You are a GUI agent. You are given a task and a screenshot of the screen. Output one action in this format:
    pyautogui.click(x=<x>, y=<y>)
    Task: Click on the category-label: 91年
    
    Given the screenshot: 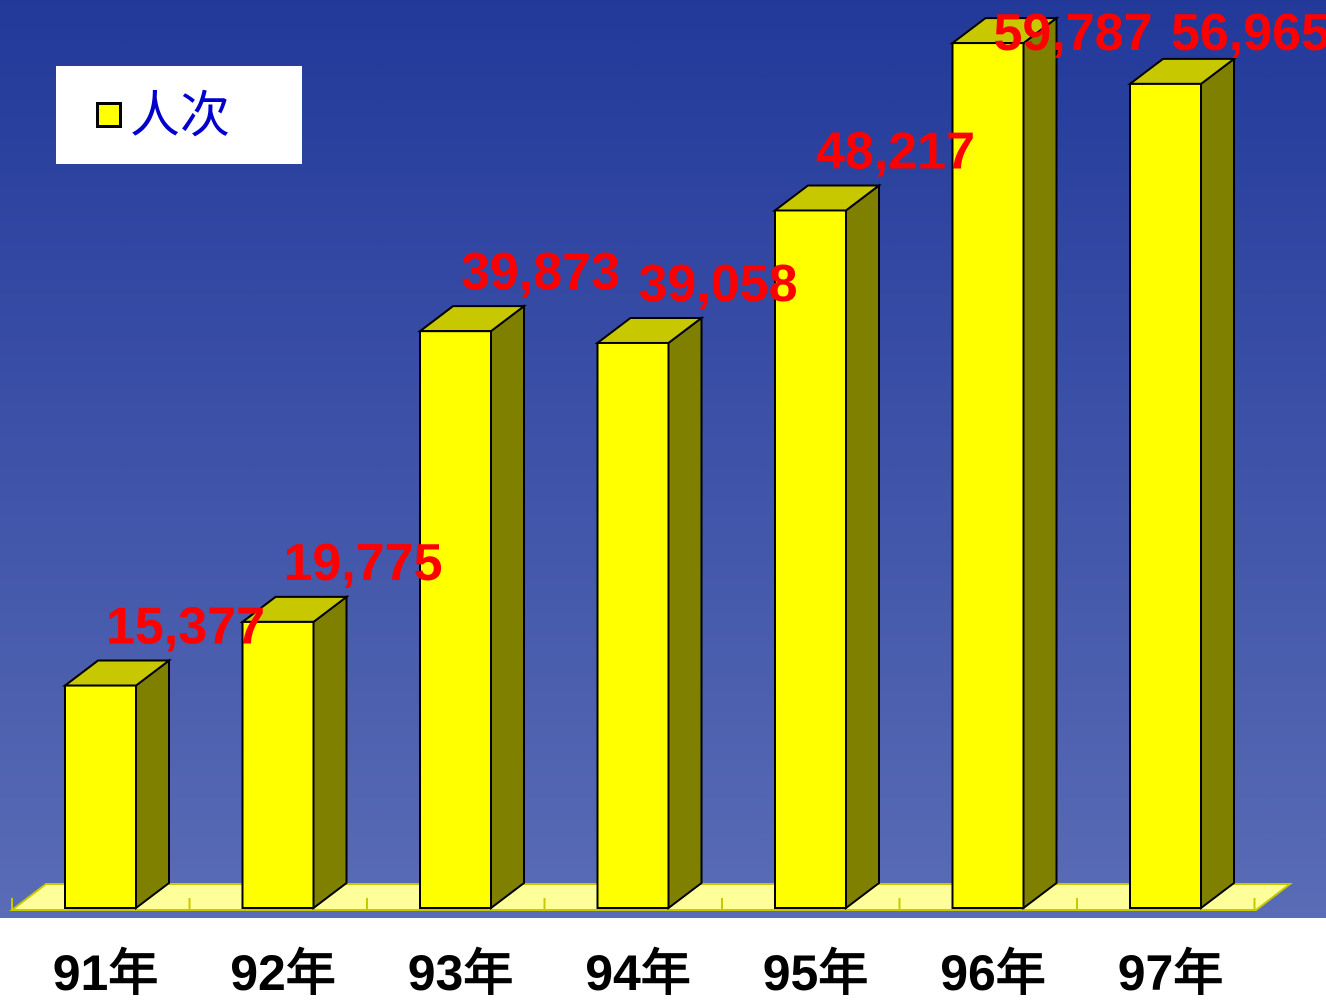 What is the action you would take?
    pyautogui.click(x=106, y=973)
    